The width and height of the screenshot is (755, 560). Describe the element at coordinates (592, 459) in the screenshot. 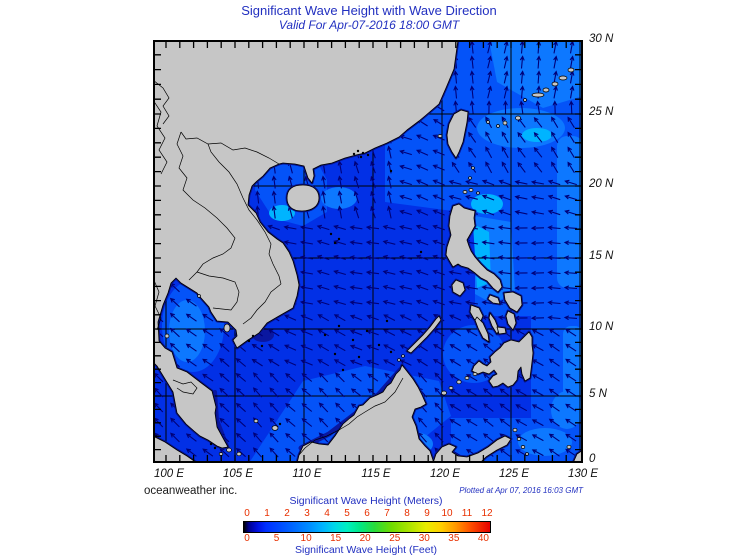

I see `lat-label: 0` at that location.